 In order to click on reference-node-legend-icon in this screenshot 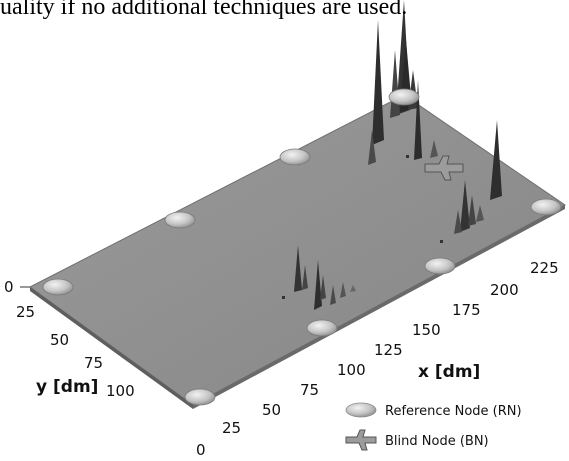, I will do `click(361, 410)`.